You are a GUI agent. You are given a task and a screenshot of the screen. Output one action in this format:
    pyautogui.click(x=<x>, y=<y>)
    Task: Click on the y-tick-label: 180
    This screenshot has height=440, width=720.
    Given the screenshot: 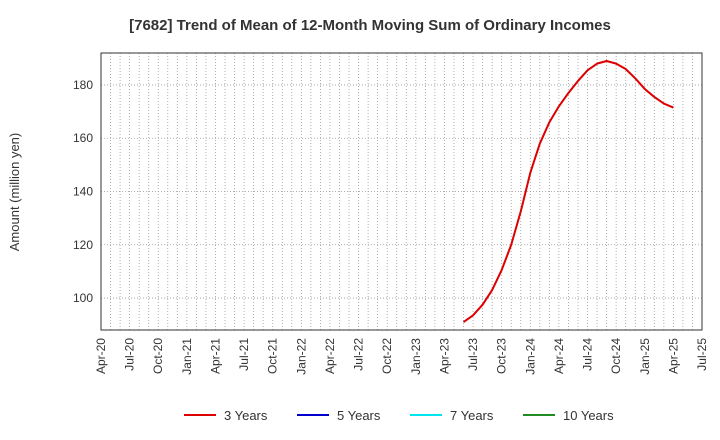 What is the action you would take?
    pyautogui.click(x=83, y=85)
    